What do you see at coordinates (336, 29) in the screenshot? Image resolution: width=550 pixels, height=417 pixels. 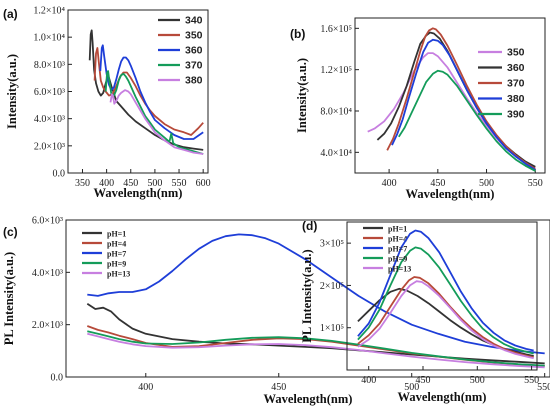 I see `y-tick-label: 1.6×10⁵` at bounding box center [336, 29].